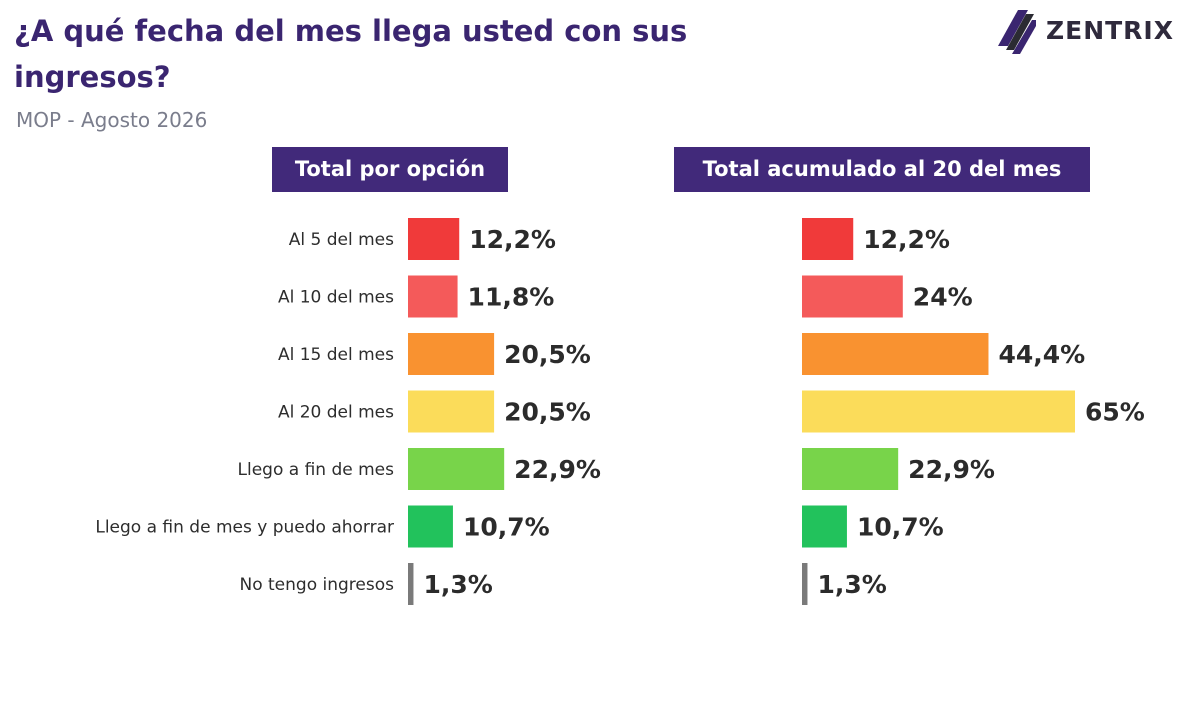  Describe the element at coordinates (547, 412) in the screenshot. I see `value-label-por-opcion-4: 20,5%` at that location.